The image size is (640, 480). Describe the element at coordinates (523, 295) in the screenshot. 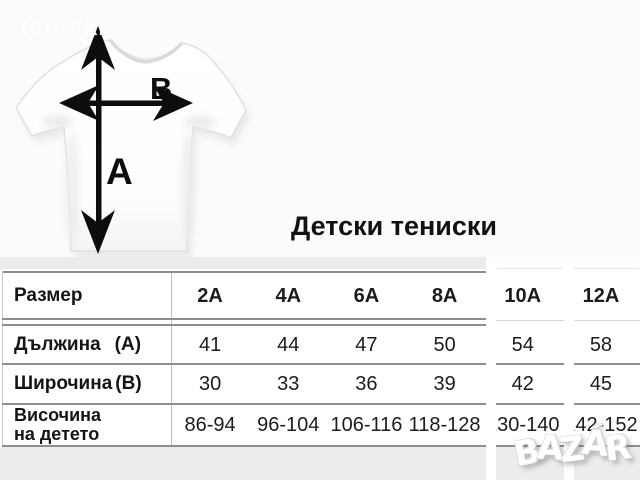

I see `size-header: 10A` at that location.